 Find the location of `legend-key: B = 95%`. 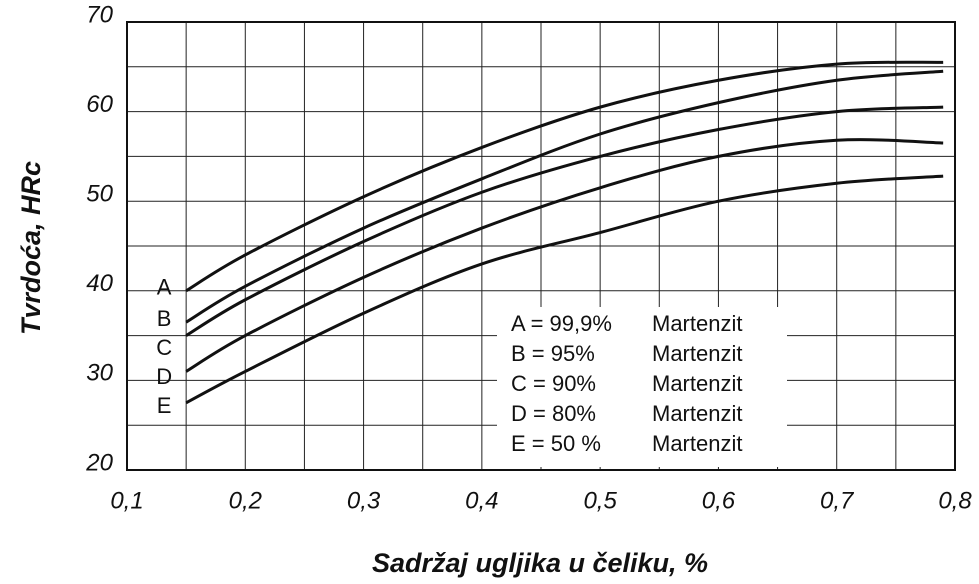

legend-key: B = 95% is located at coordinates (553, 353).